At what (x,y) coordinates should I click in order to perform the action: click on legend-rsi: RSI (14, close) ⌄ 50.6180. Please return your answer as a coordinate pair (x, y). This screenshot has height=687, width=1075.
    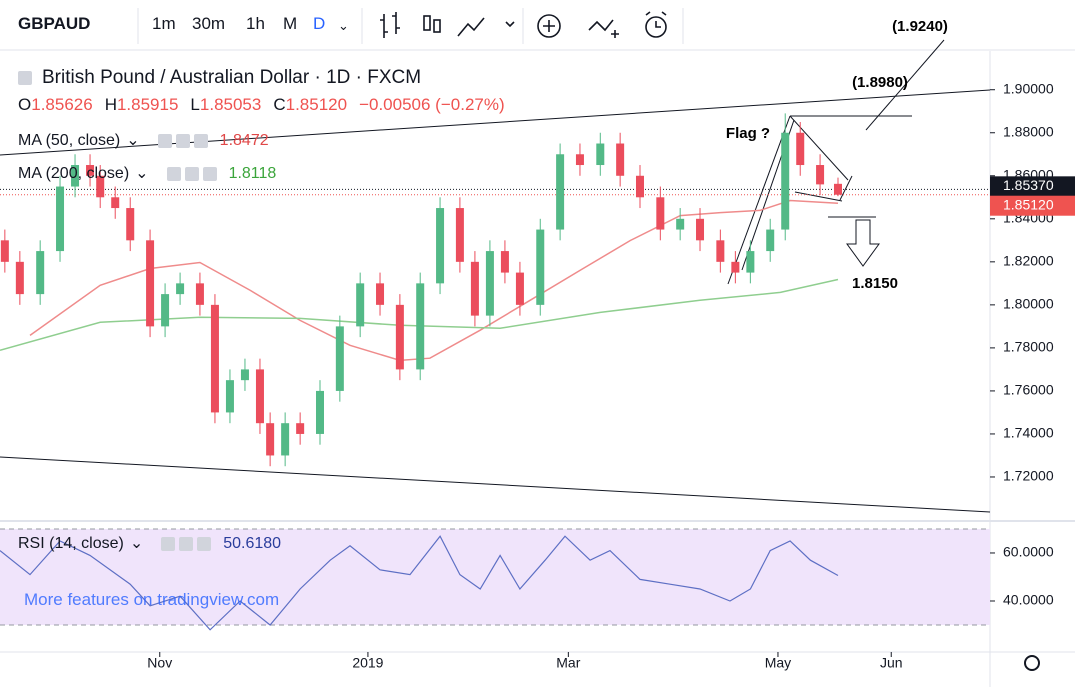
    Looking at the image, I should click on (149, 543).